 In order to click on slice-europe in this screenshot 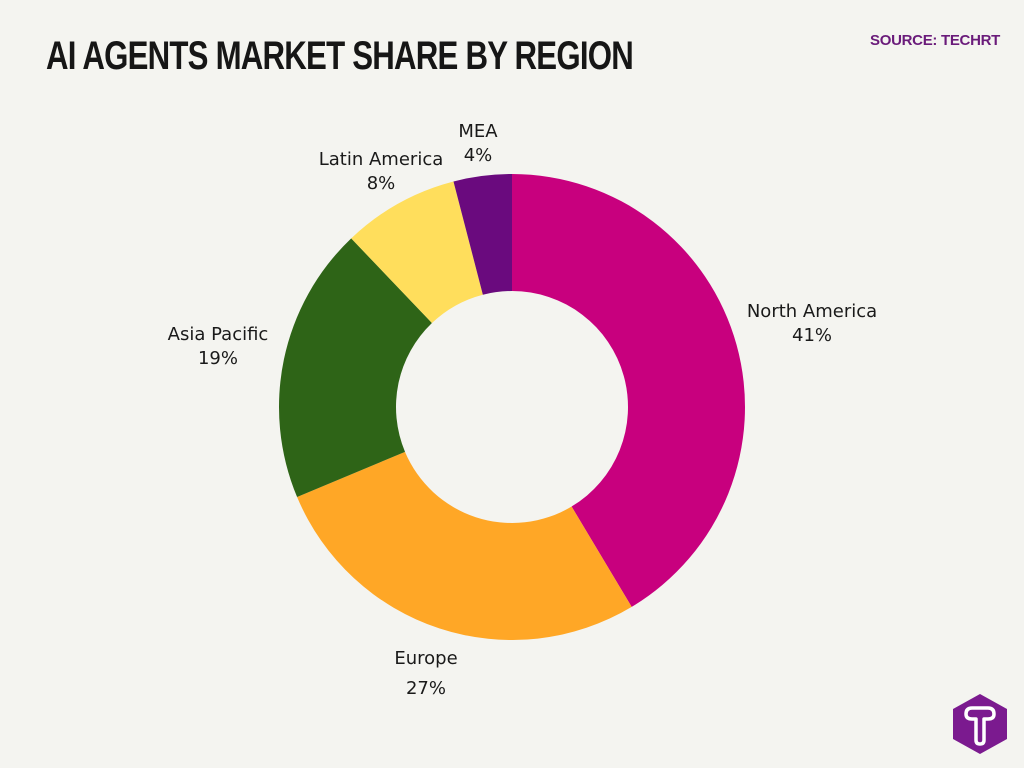, I will do `click(464, 545)`.